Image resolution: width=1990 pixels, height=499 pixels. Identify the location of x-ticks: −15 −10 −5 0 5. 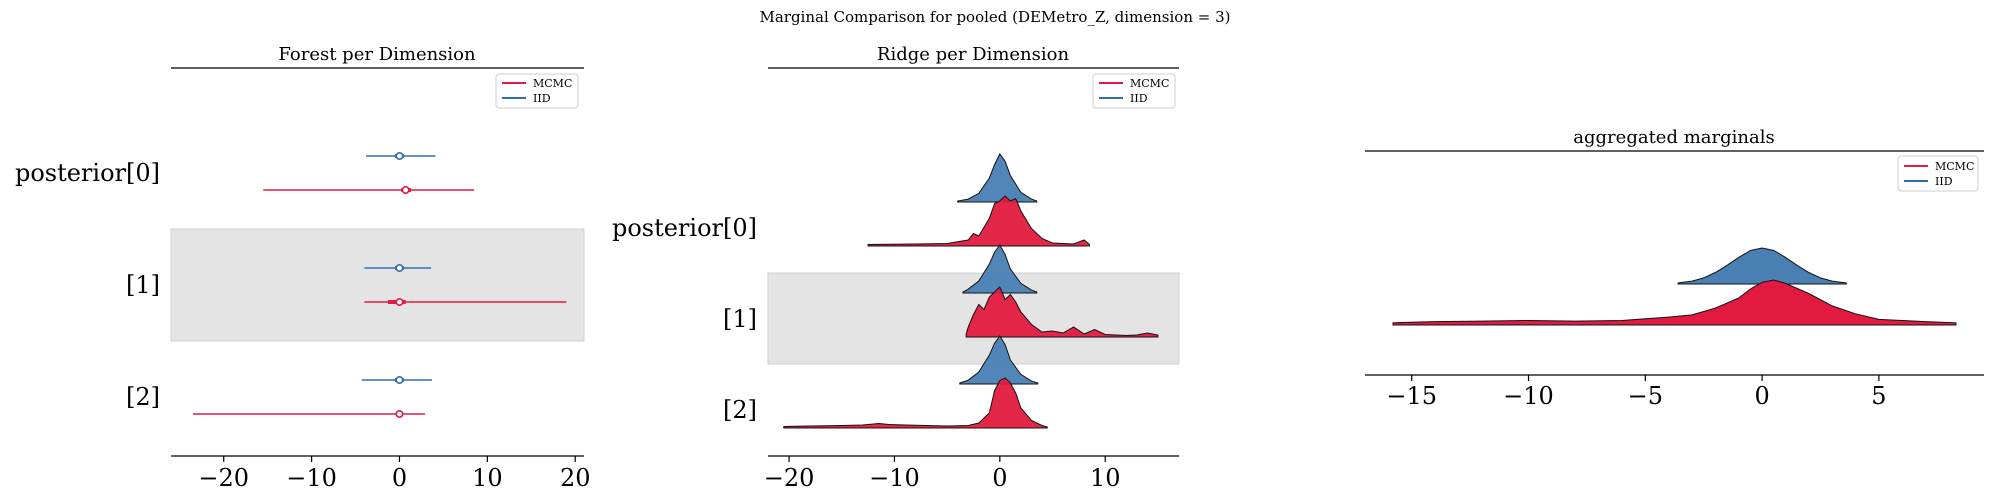
(1636, 392).